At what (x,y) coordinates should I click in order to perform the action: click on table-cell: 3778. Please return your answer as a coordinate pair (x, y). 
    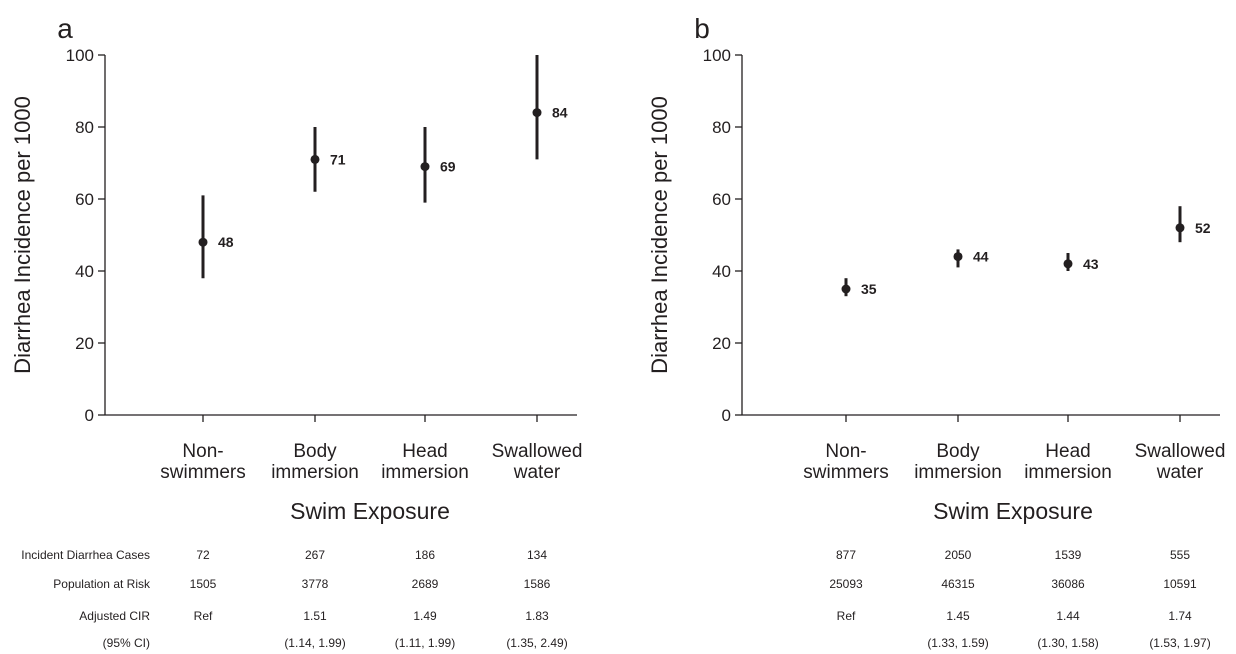
    Looking at the image, I should click on (315, 584).